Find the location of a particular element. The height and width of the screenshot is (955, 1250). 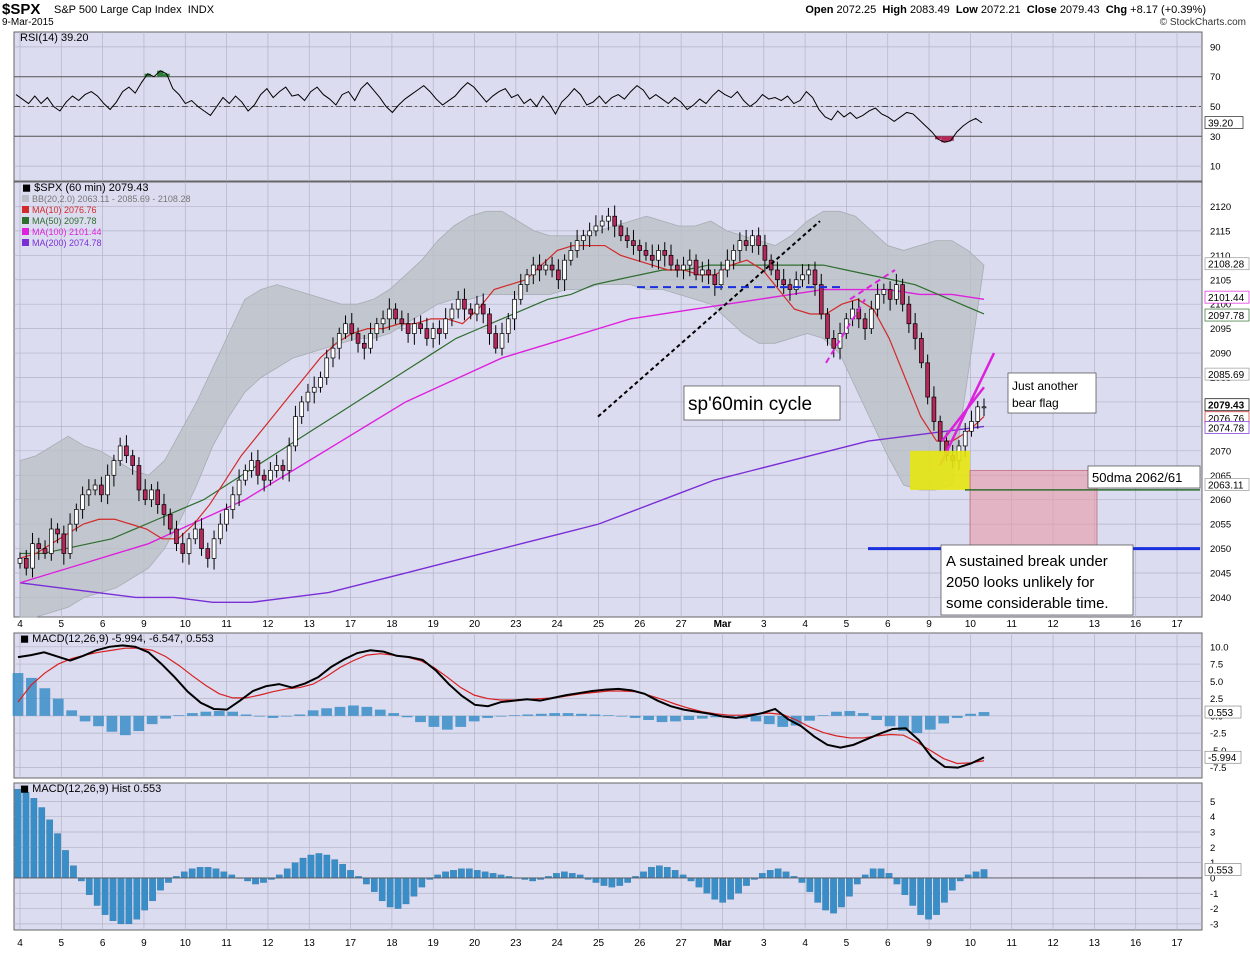

hist-title: ◼ MACD(12,26,9) Hist 0.553 is located at coordinates (90, 789).